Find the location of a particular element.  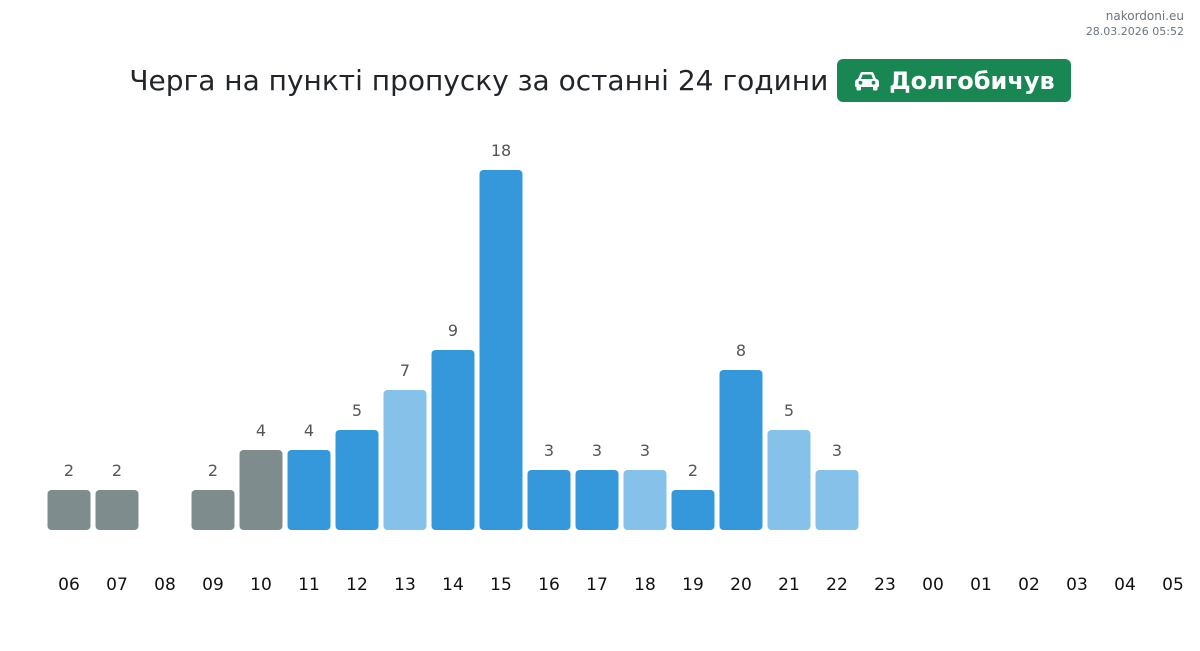

x-tick-04: 04 is located at coordinates (1125, 585).